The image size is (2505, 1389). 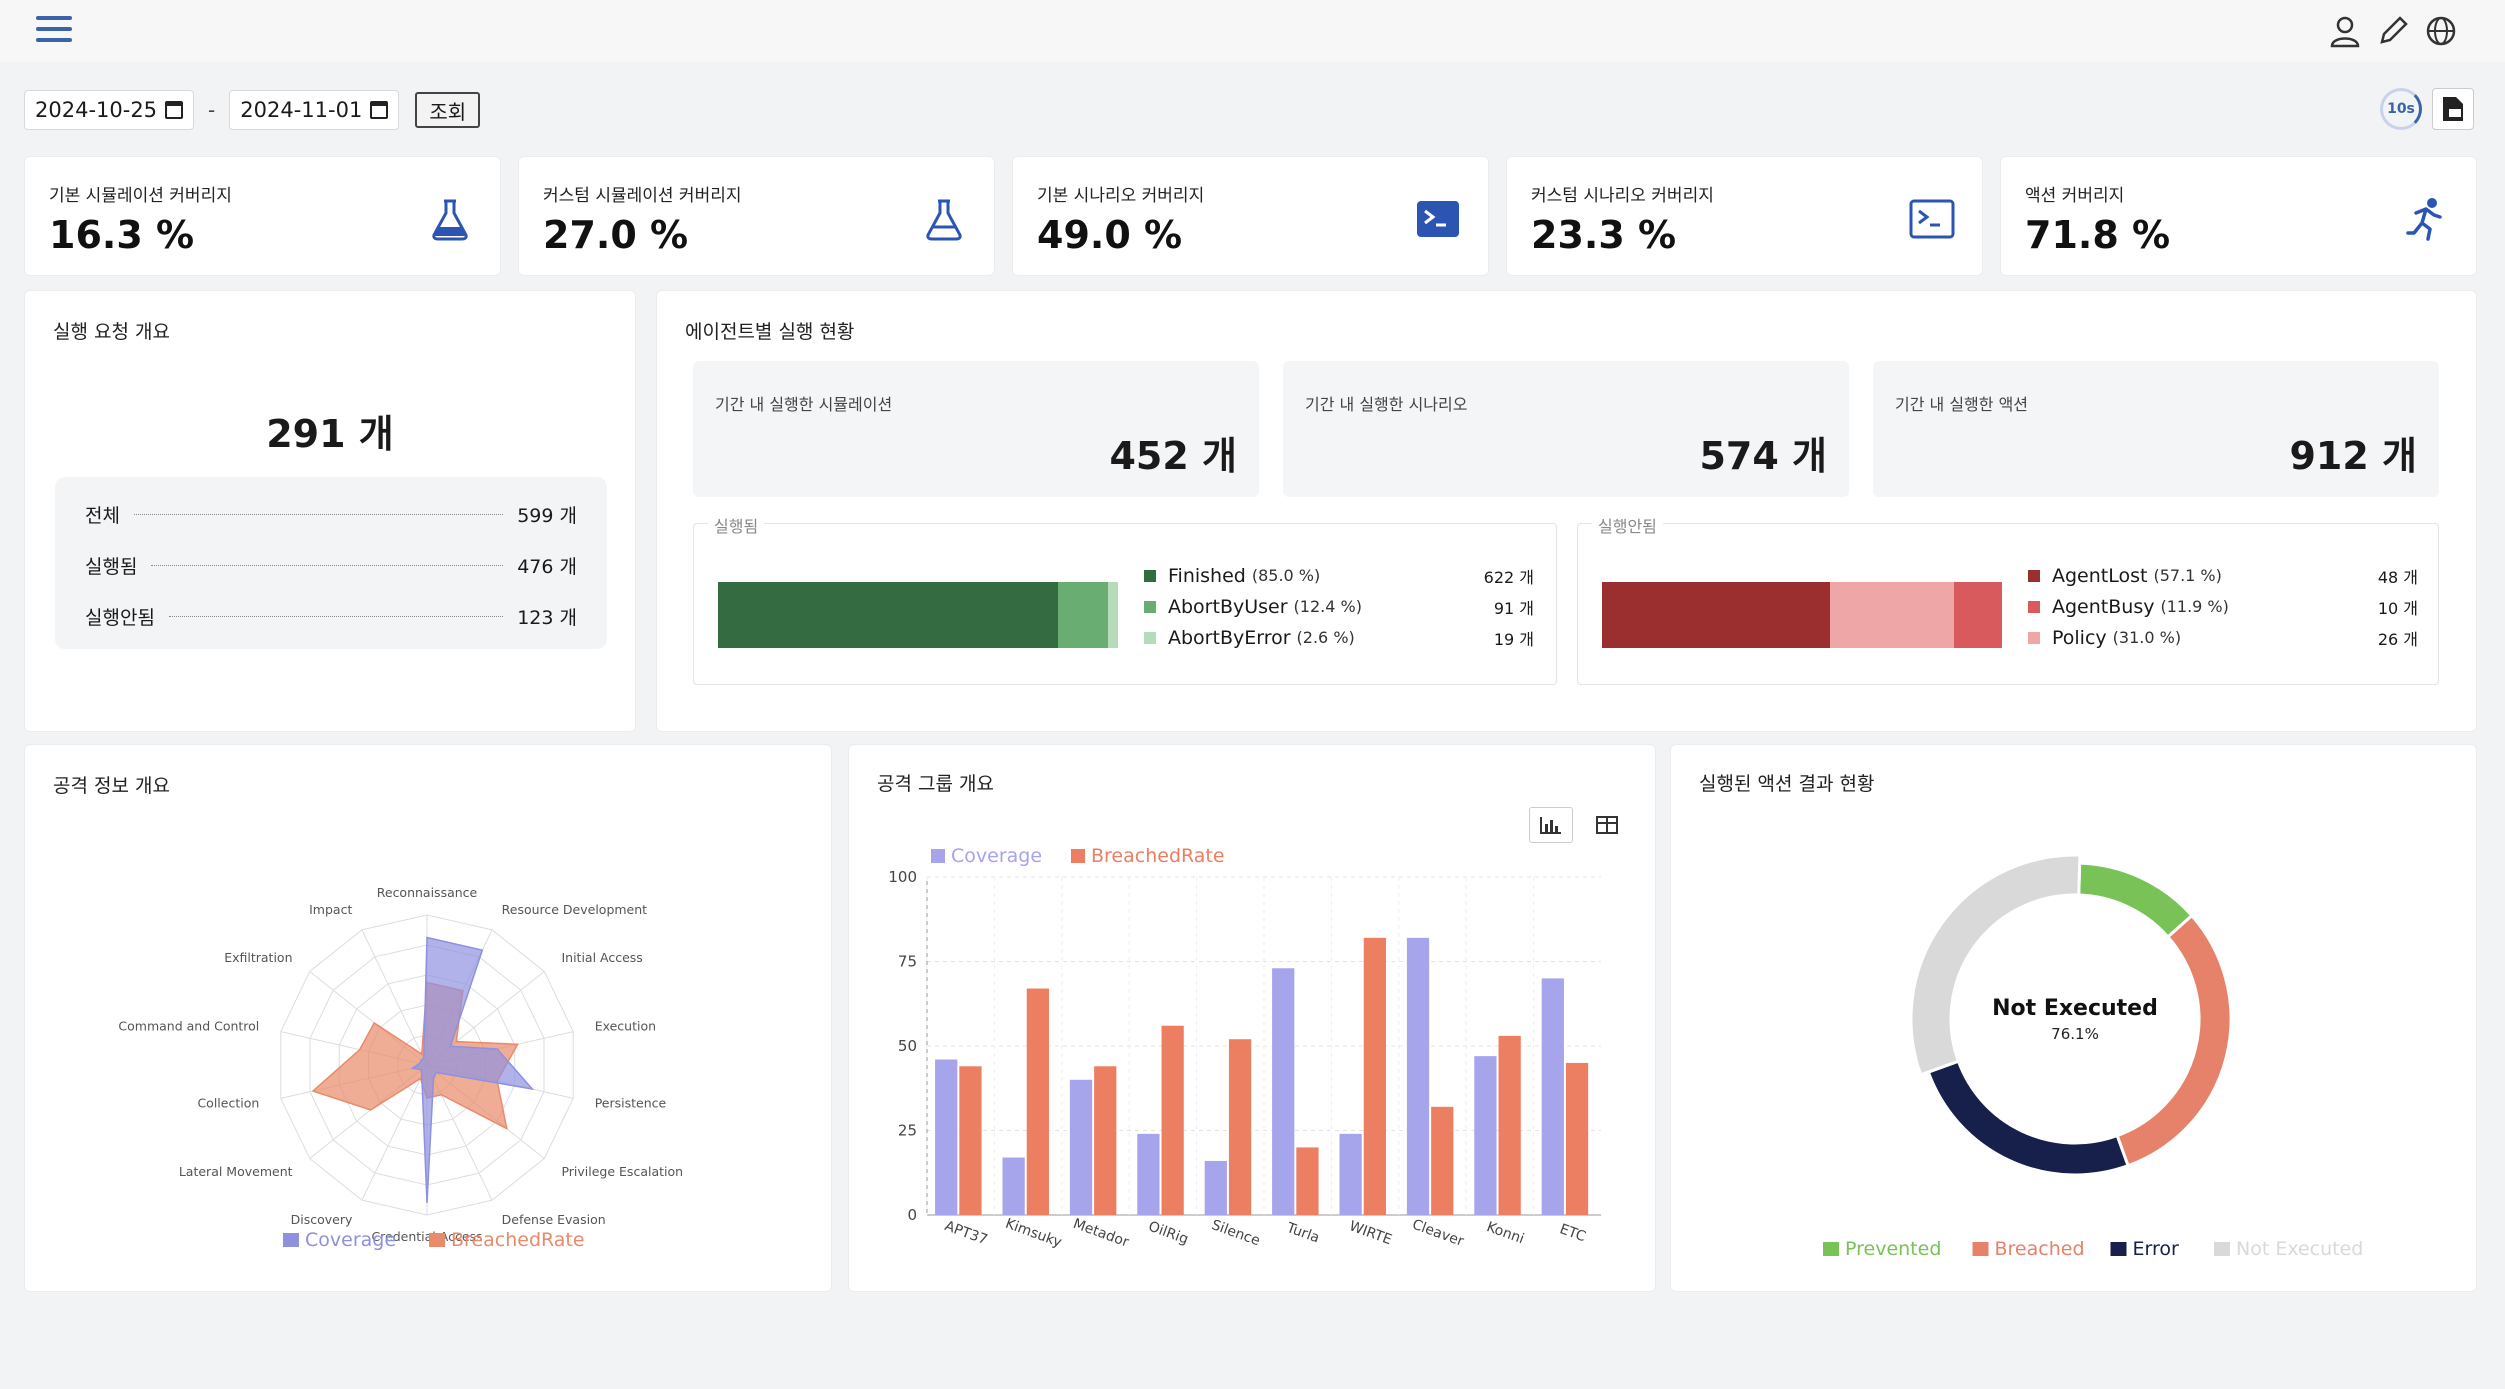 I want to click on stat-box: 기간 내 실행한 시뮬레이션 452 개, so click(x=976, y=429).